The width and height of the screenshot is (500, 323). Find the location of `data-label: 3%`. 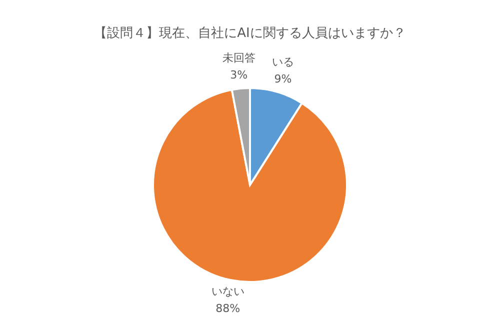

data-label: 3% is located at coordinates (239, 75).